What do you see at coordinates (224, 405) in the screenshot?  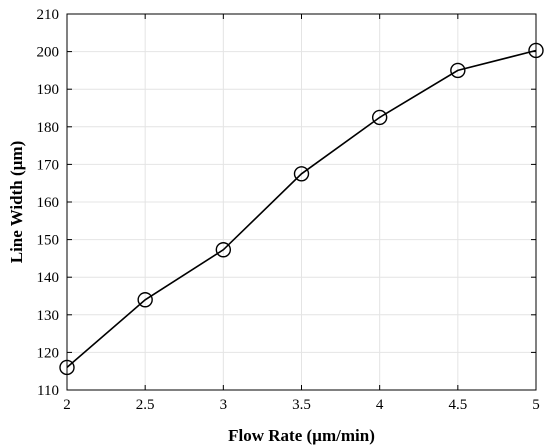 I see `x-tick-label: 3` at bounding box center [224, 405].